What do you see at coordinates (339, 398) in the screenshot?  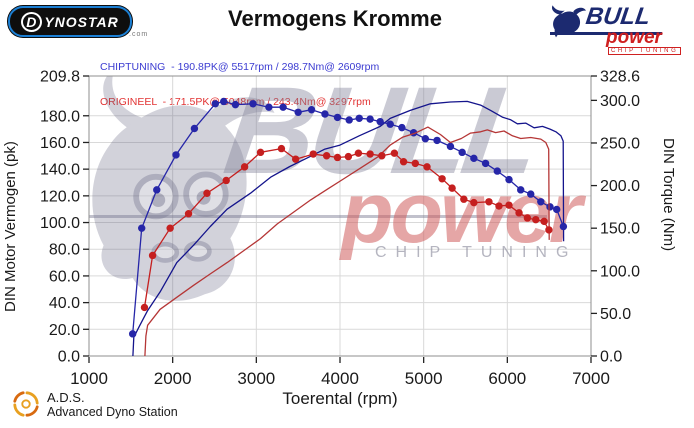 I see `x-axis-title: Toerental (rpm)` at bounding box center [339, 398].